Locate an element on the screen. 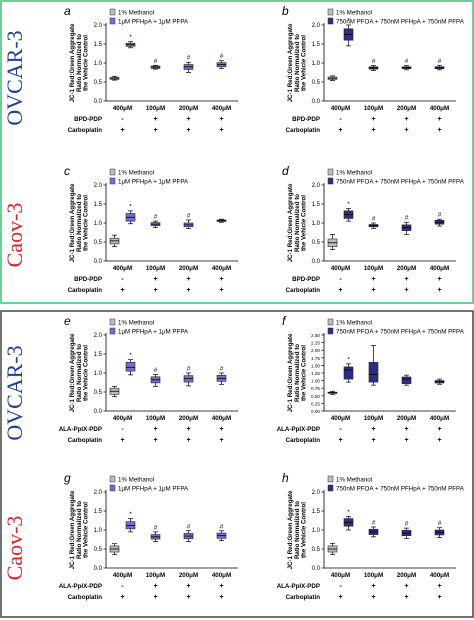  y-tick-label: 0.25 is located at coordinates (315, 403).